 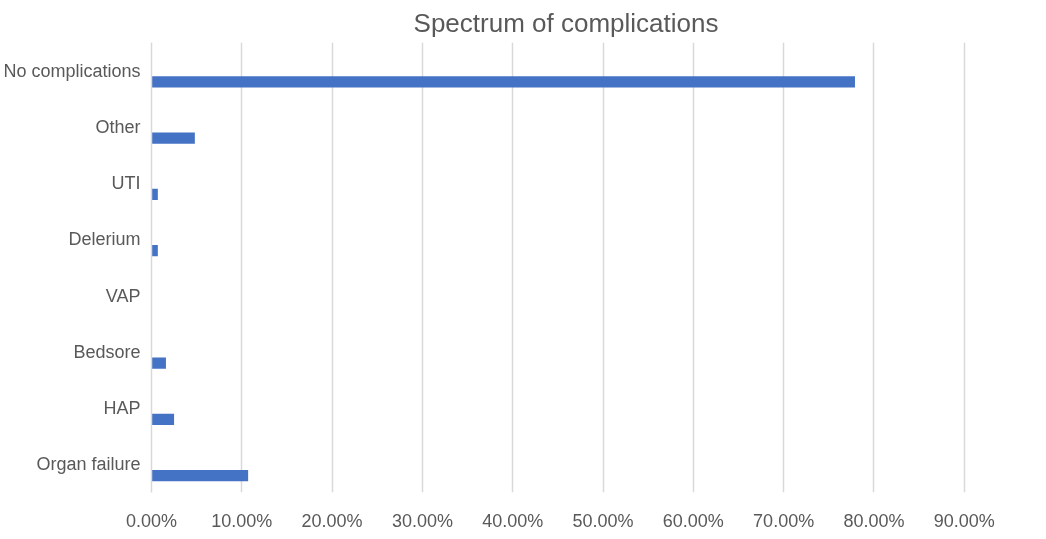 What do you see at coordinates (123, 295) in the screenshot?
I see `y-tick-label: VAP` at bounding box center [123, 295].